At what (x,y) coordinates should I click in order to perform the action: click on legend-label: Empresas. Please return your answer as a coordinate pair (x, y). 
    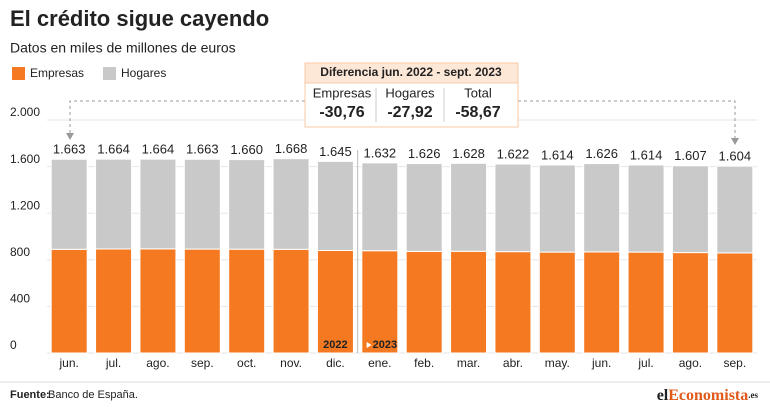
    Looking at the image, I should click on (57, 73).